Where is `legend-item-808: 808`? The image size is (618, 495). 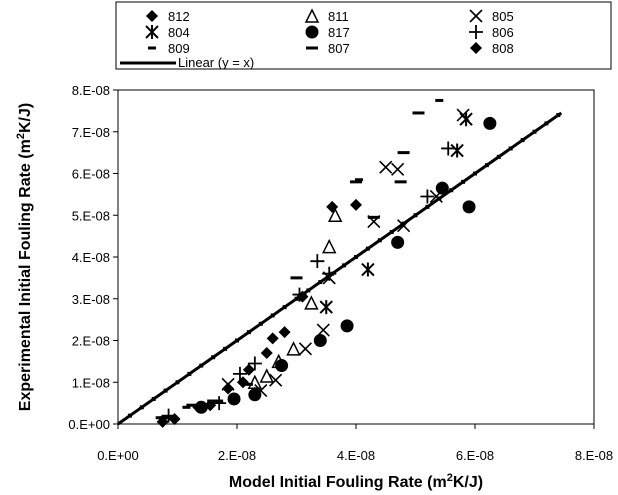 legend-item-808: 808 is located at coordinates (492, 48).